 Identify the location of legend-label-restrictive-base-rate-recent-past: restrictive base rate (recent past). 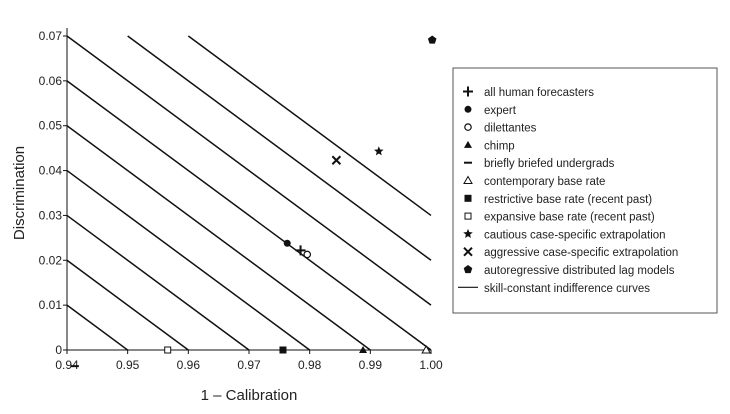
(568, 200).